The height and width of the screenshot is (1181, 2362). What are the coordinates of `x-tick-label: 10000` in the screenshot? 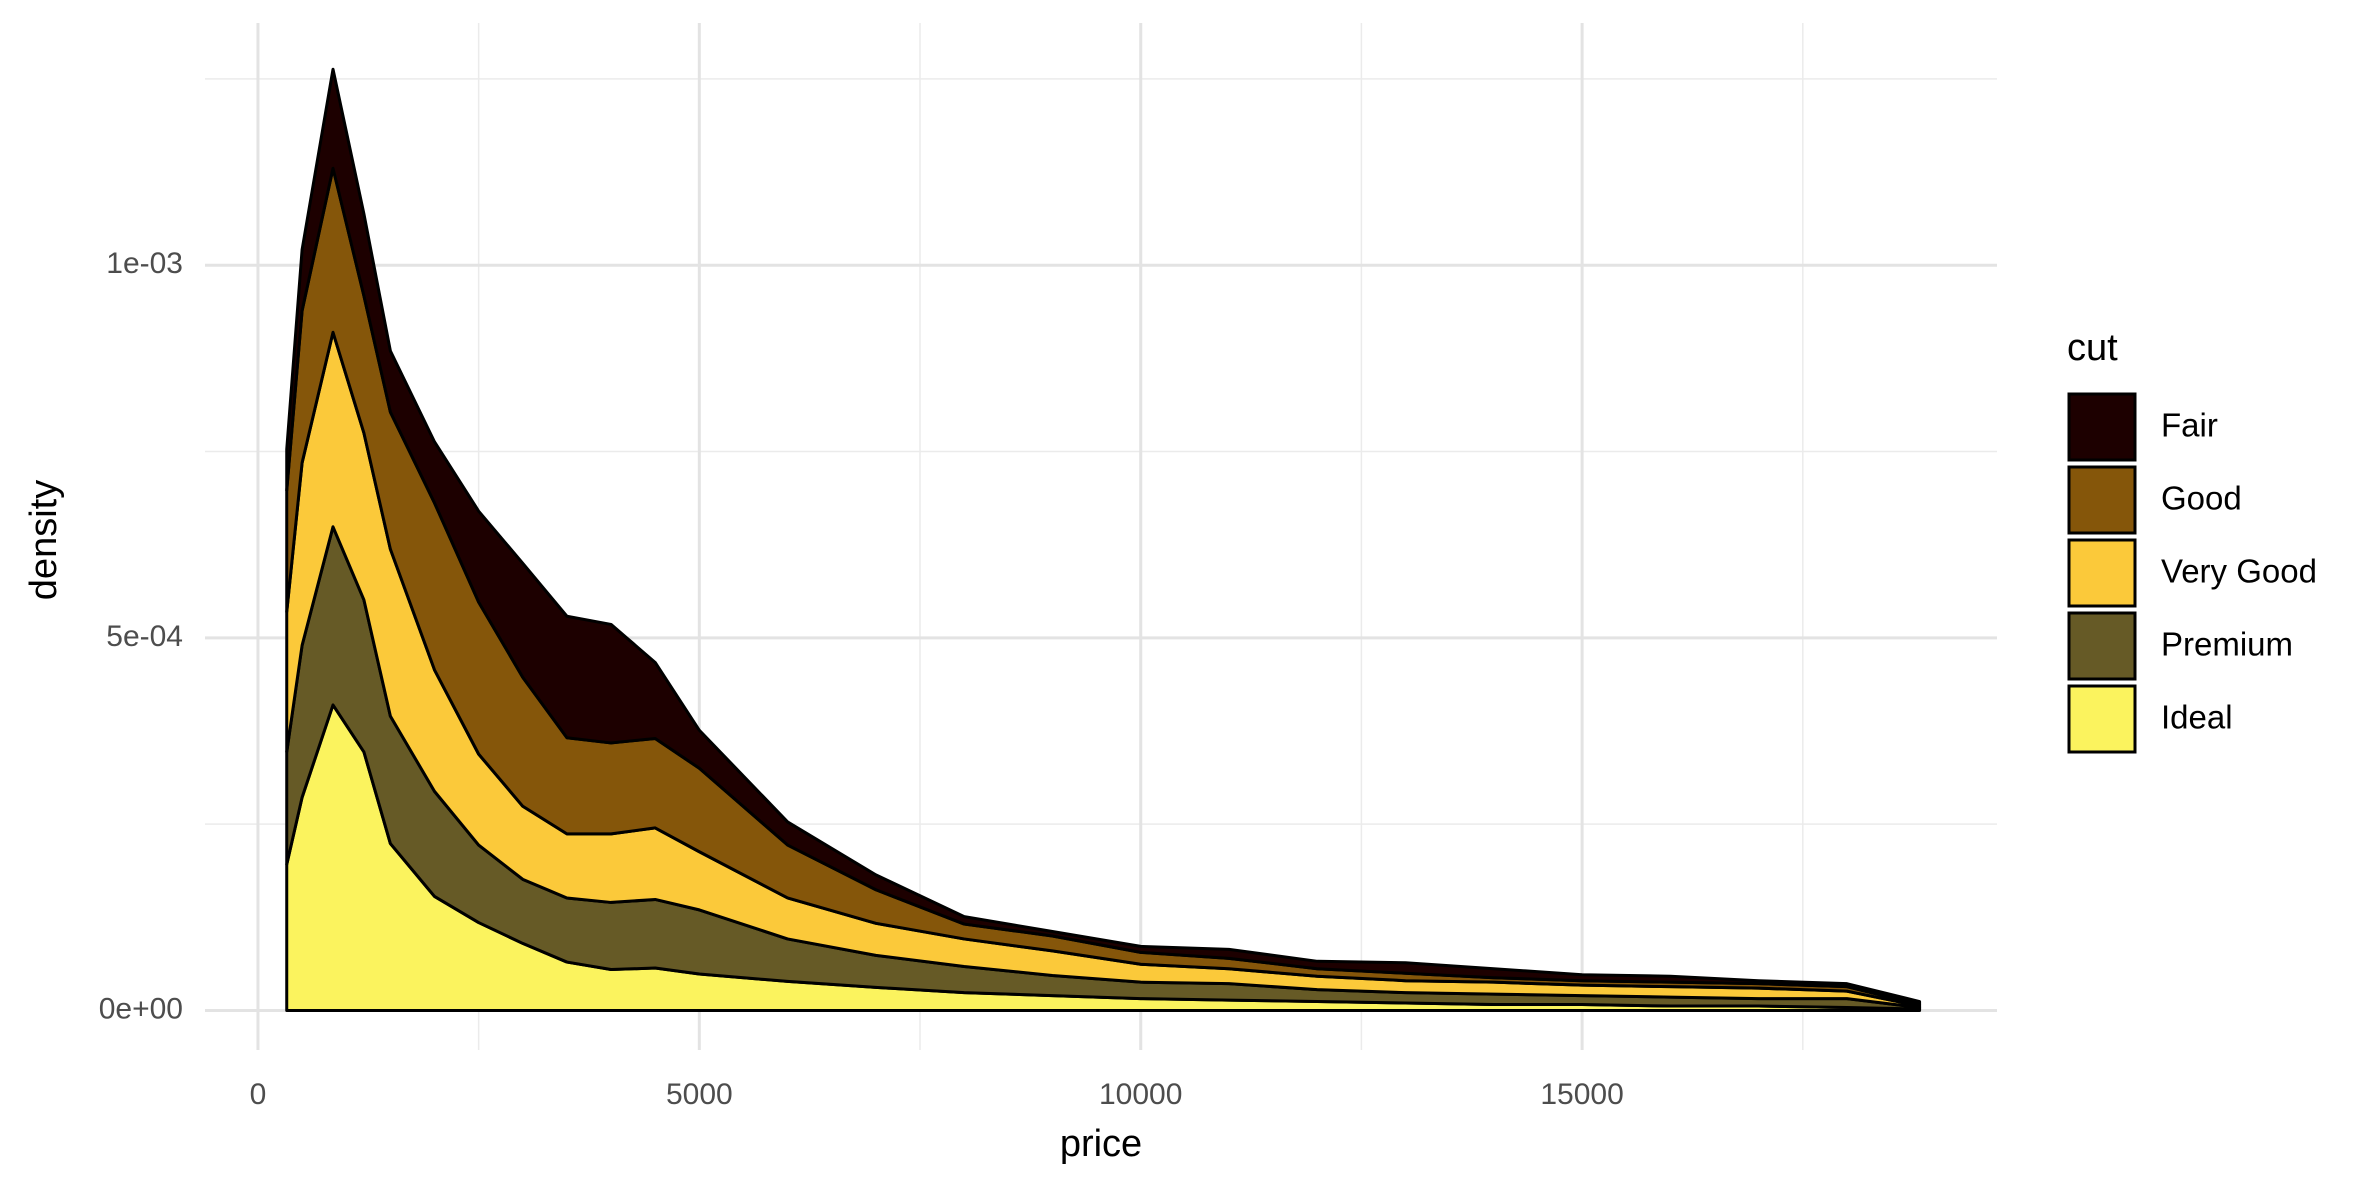 It's located at (1140, 1094).